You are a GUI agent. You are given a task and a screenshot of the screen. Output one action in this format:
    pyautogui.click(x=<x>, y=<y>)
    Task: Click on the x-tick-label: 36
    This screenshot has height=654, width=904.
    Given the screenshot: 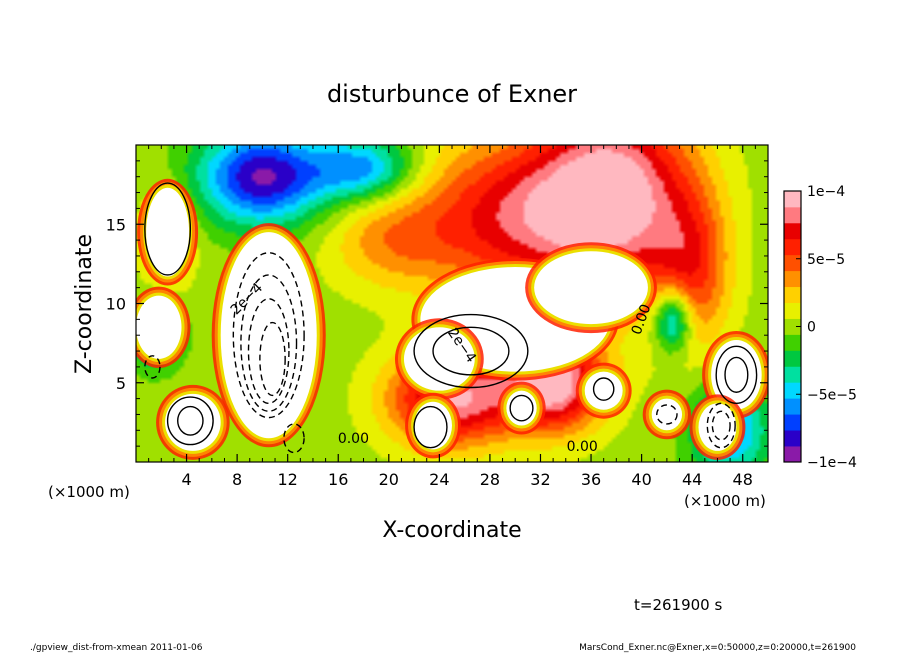 What is the action you would take?
    pyautogui.click(x=591, y=479)
    